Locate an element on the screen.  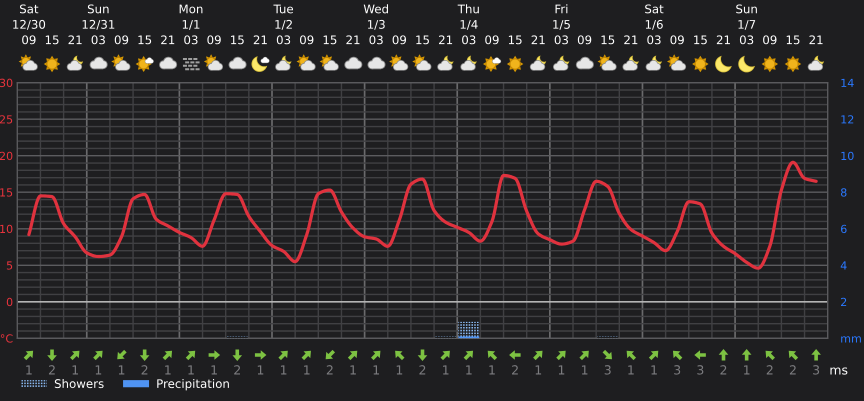
x-tick-label: Sun 12/31 03 is located at coordinates (98, 24).